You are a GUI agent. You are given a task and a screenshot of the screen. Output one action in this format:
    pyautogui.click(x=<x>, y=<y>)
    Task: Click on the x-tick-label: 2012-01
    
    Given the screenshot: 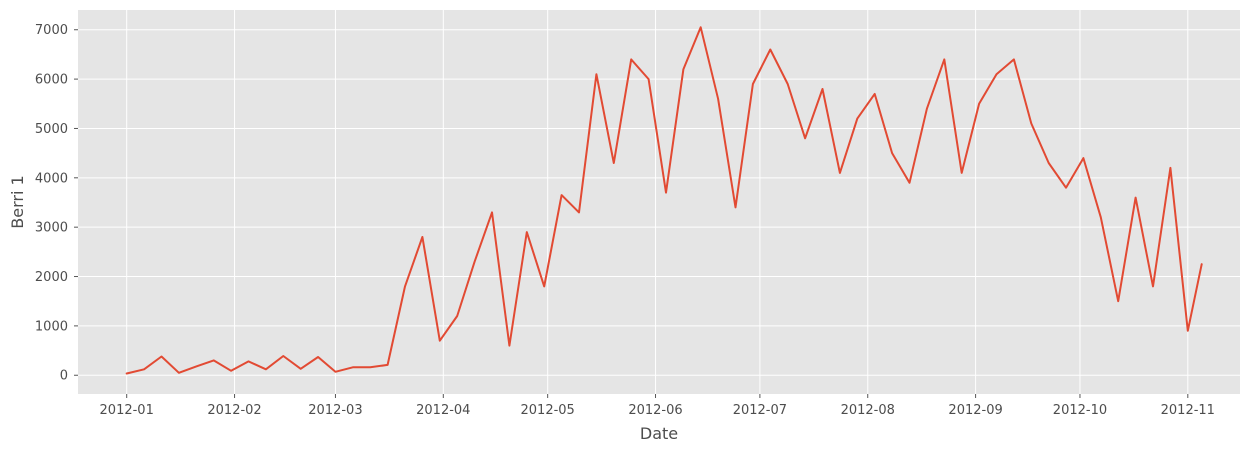 What is the action you would take?
    pyautogui.click(x=127, y=410)
    